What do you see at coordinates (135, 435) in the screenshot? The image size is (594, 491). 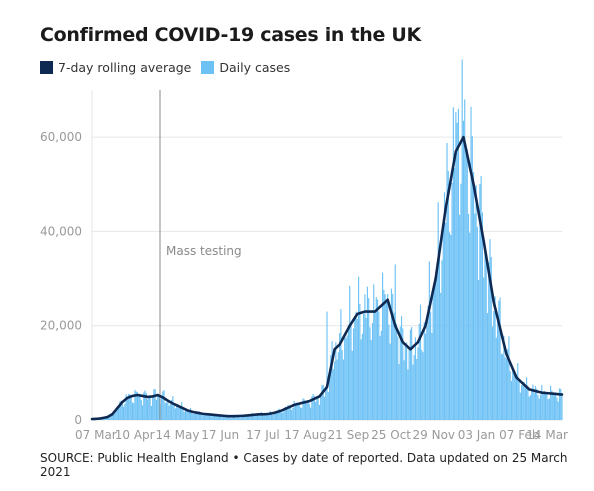 I see `x-tick-label: 10 Apr` at bounding box center [135, 435].